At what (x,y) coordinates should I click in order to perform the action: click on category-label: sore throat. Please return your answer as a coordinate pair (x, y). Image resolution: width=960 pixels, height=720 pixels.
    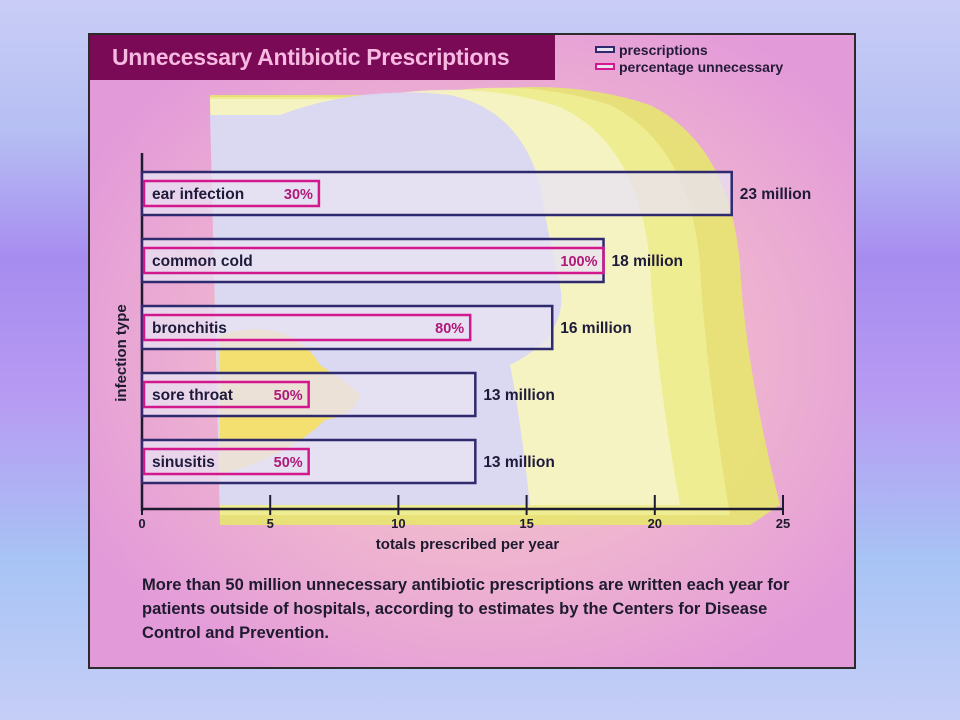
    Looking at the image, I should click on (192, 395).